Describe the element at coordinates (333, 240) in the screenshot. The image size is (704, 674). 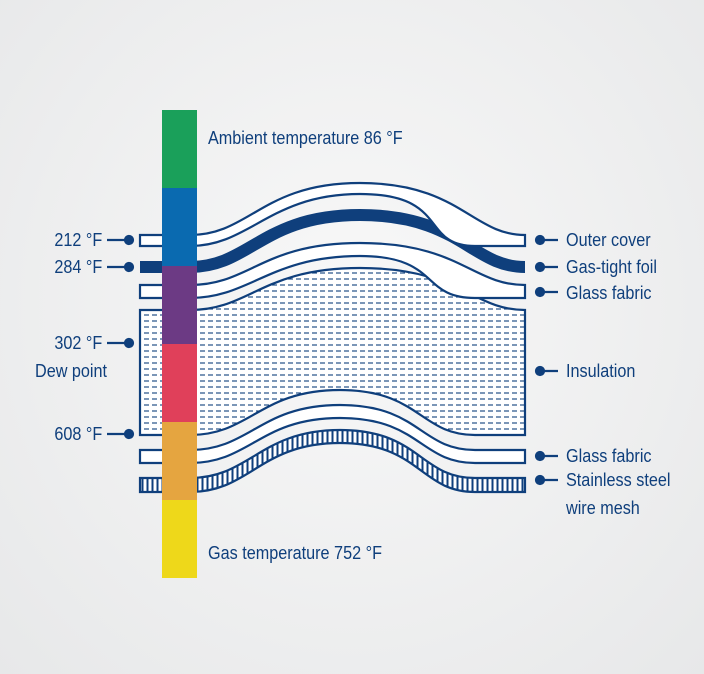
I see `gas-tight-foil-layer` at that location.